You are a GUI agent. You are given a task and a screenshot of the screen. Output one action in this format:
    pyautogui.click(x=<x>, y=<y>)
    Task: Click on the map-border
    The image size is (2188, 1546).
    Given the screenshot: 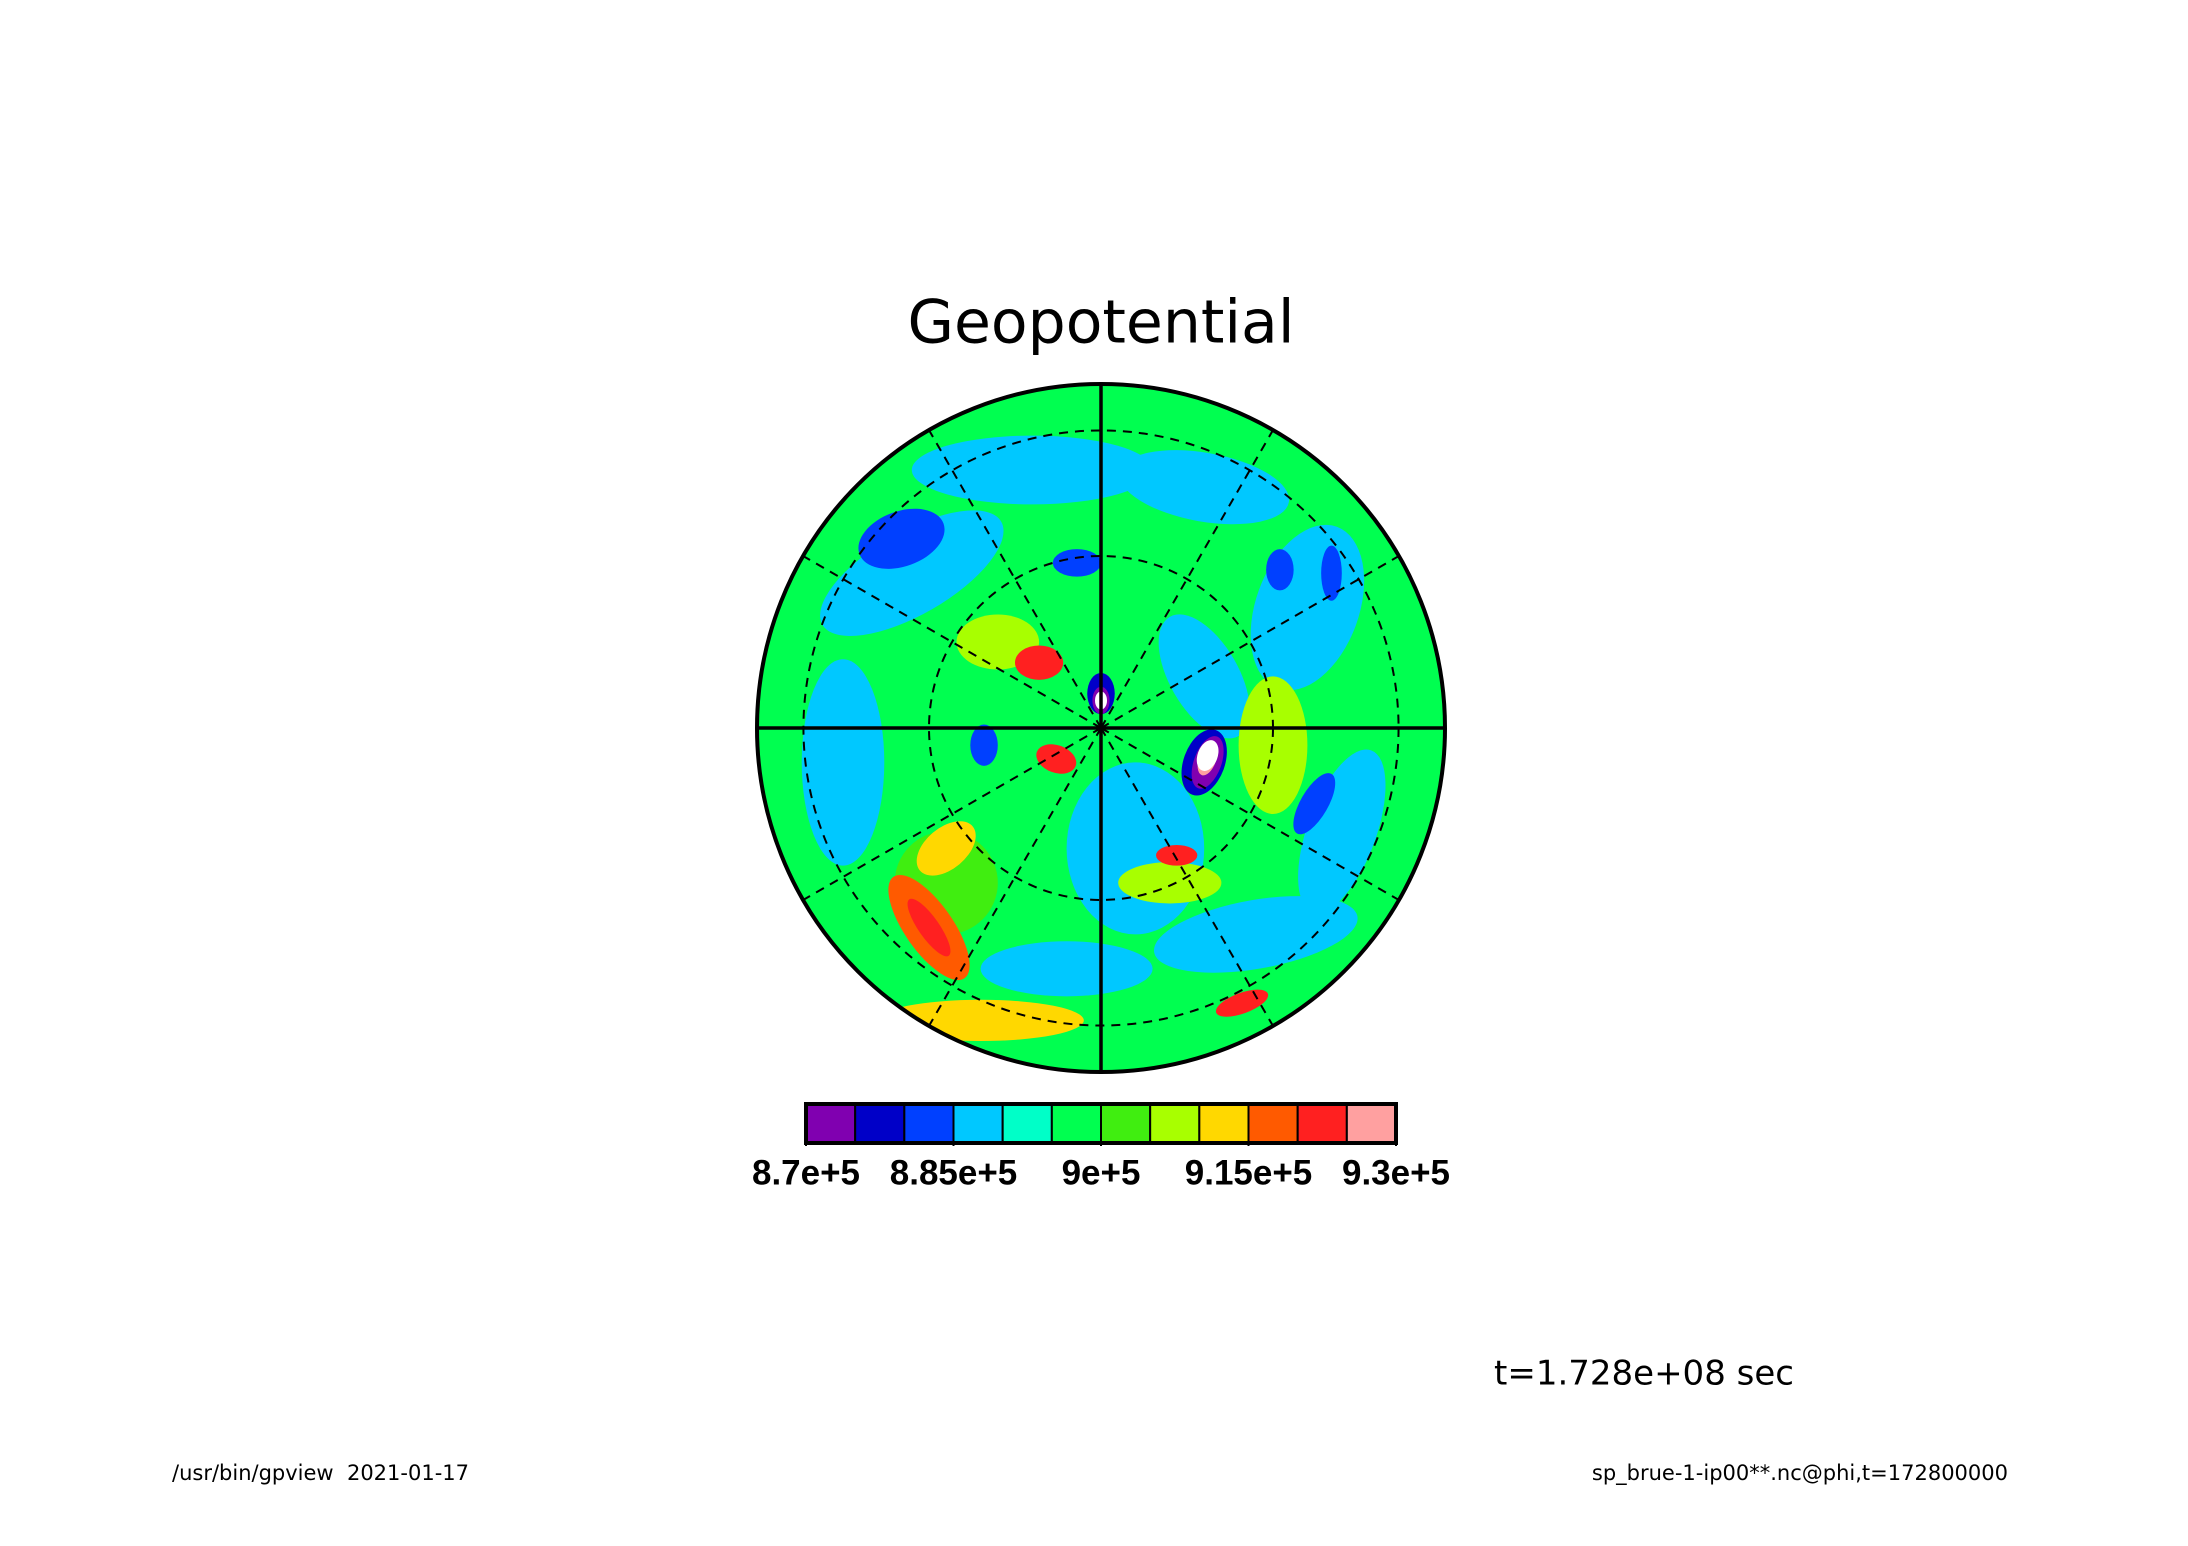 What is the action you would take?
    pyautogui.click(x=1101, y=728)
    